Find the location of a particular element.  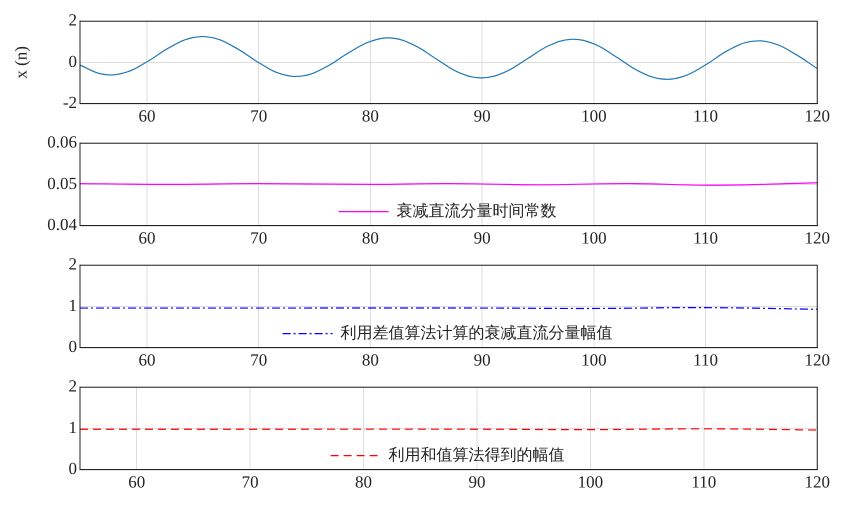

legend-label: 利用差值算法计算的衰减直流分量幅值 is located at coordinates (476, 333).